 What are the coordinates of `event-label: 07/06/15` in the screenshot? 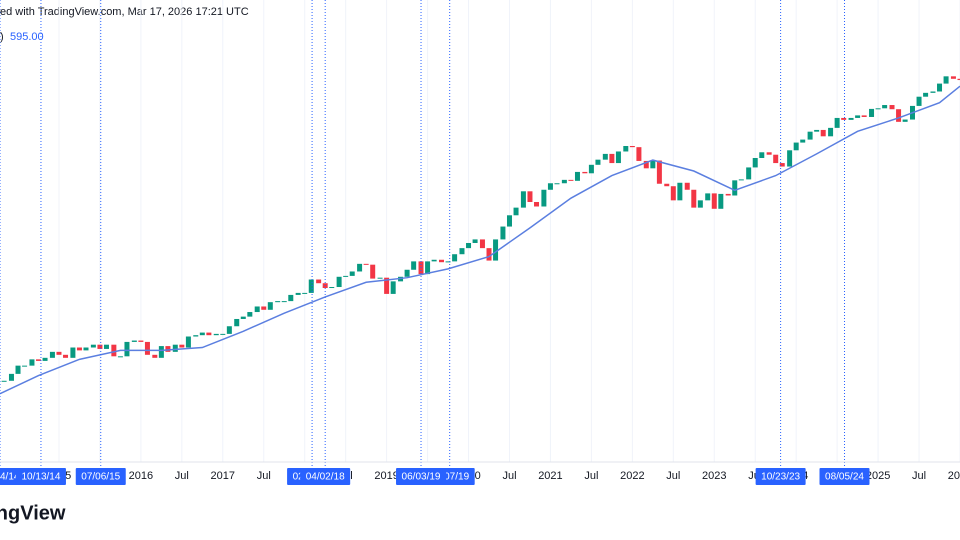 It's located at (100, 477).